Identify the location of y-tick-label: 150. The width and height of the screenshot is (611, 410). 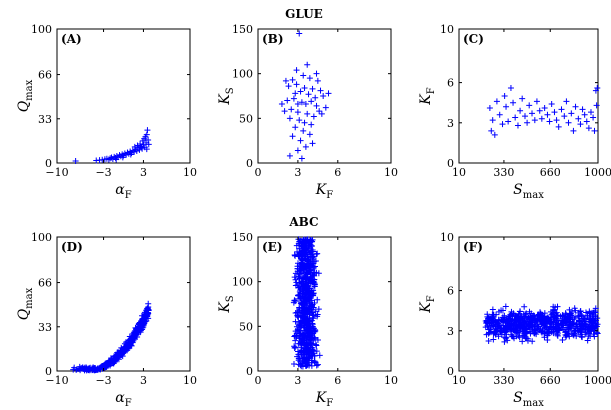
(242, 237).